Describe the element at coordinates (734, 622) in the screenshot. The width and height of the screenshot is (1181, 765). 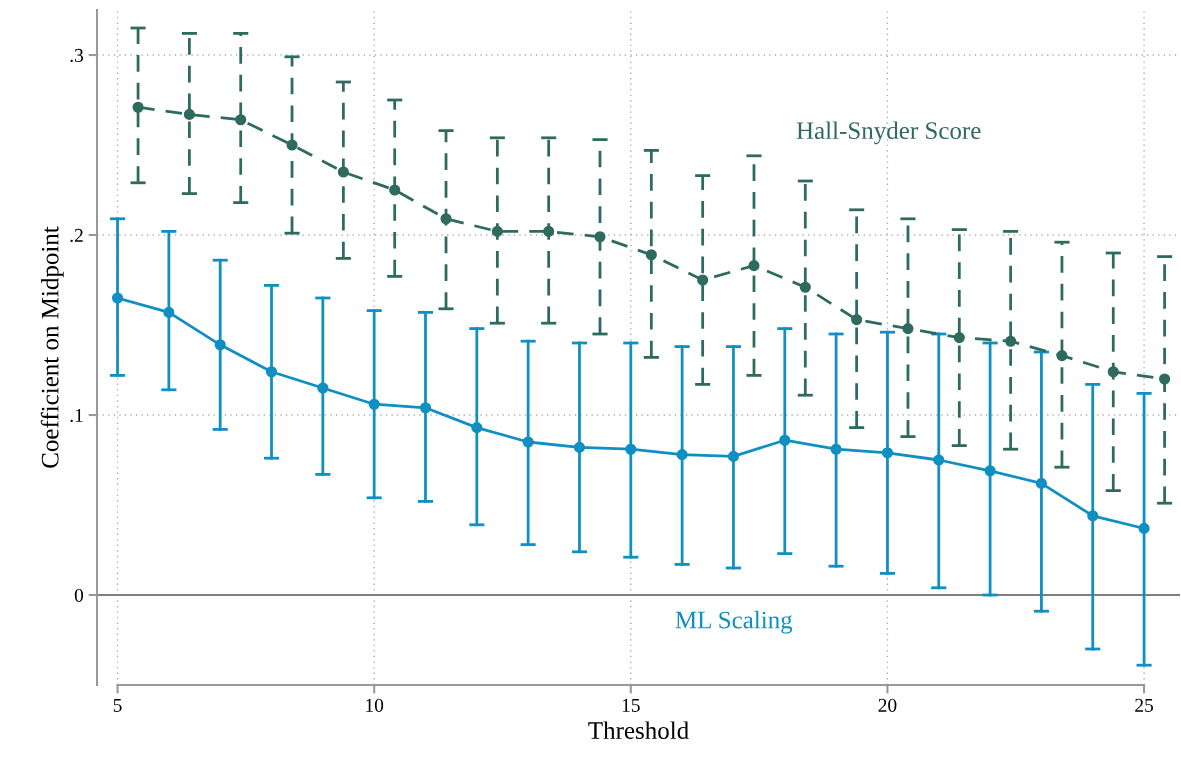
I see `text: ML Scaling` at that location.